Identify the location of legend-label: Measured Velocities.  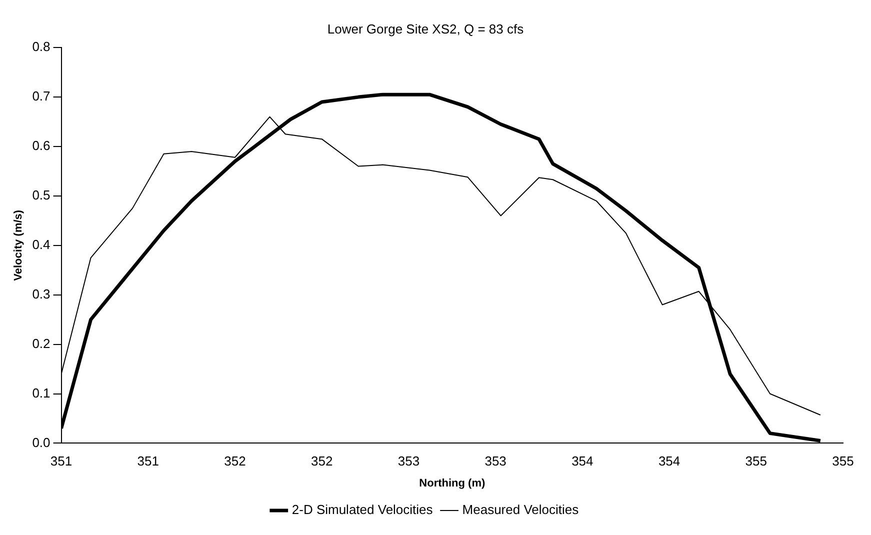
(521, 510).